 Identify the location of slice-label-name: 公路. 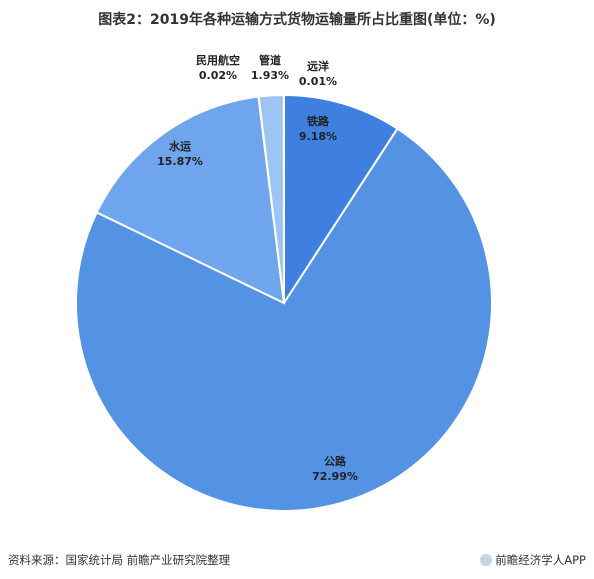
(335, 461).